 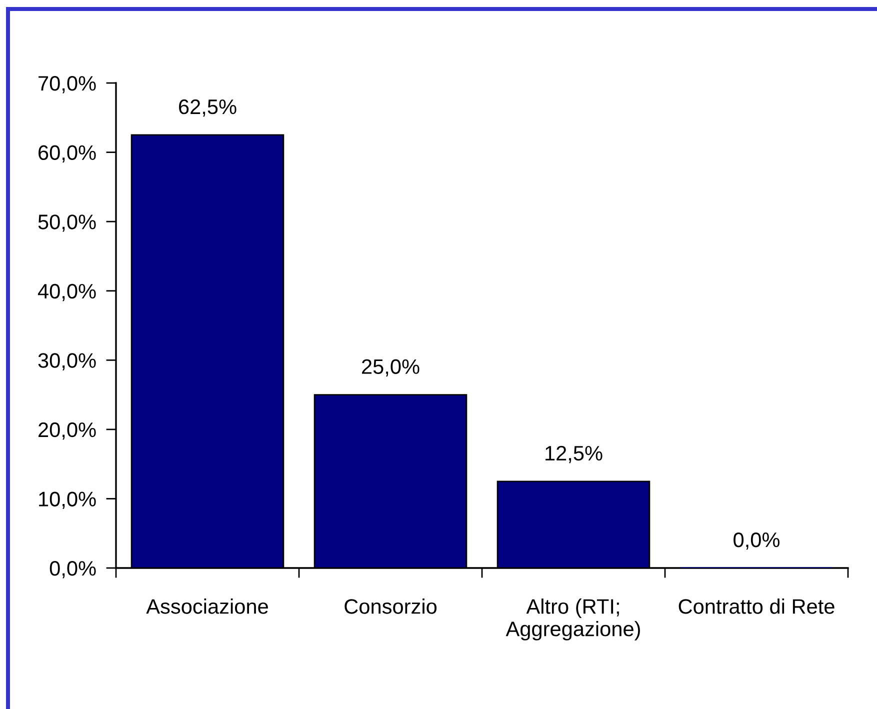 I want to click on x-tick-label: Consorzio, so click(x=390, y=606).